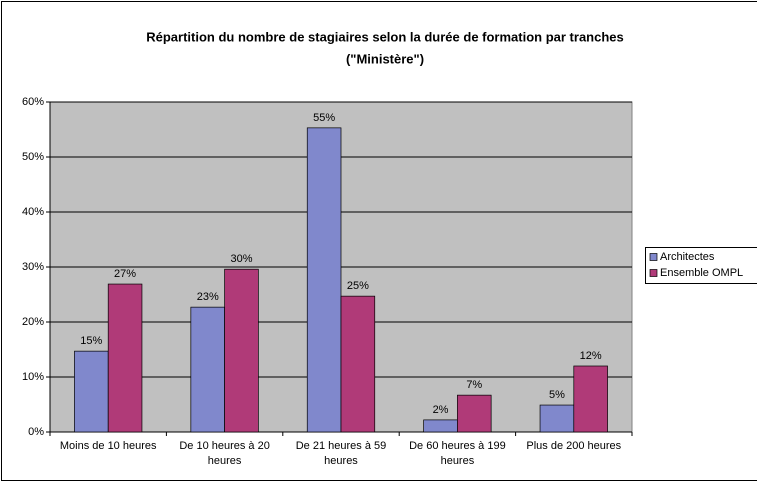 This screenshot has height=483, width=757. I want to click on y-tick-label: 60%, so click(33, 102).